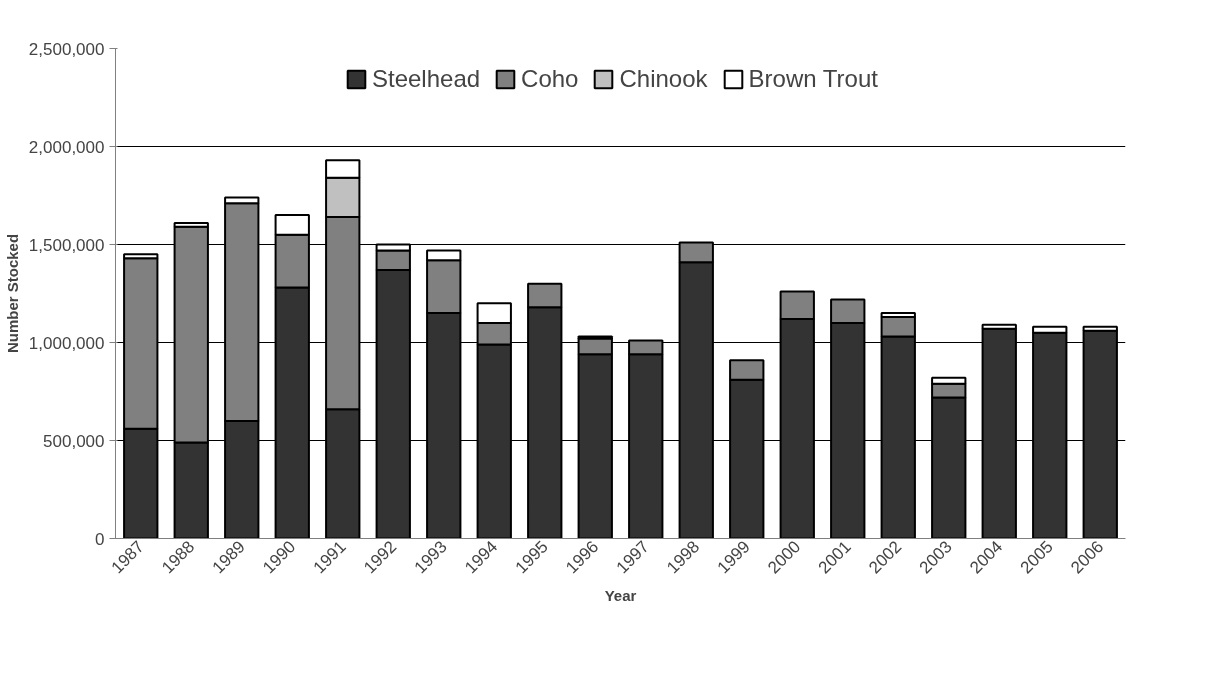 Image resolution: width=1215 pixels, height=679 pixels. I want to click on y-axis-title: Number Stocked, so click(12, 293).